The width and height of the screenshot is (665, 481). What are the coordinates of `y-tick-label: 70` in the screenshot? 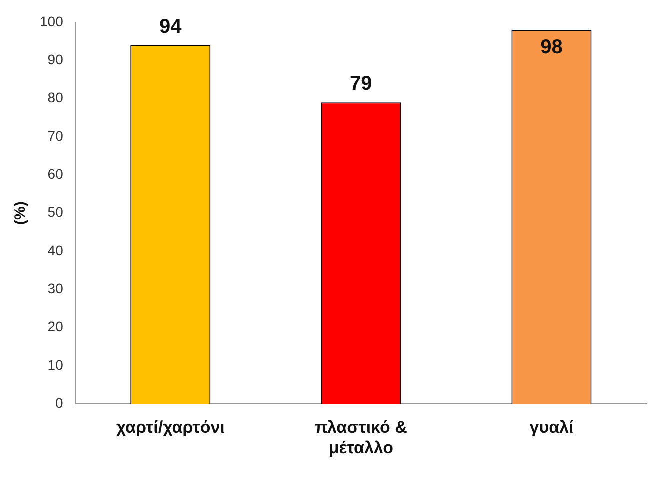 It's located at (56, 136).